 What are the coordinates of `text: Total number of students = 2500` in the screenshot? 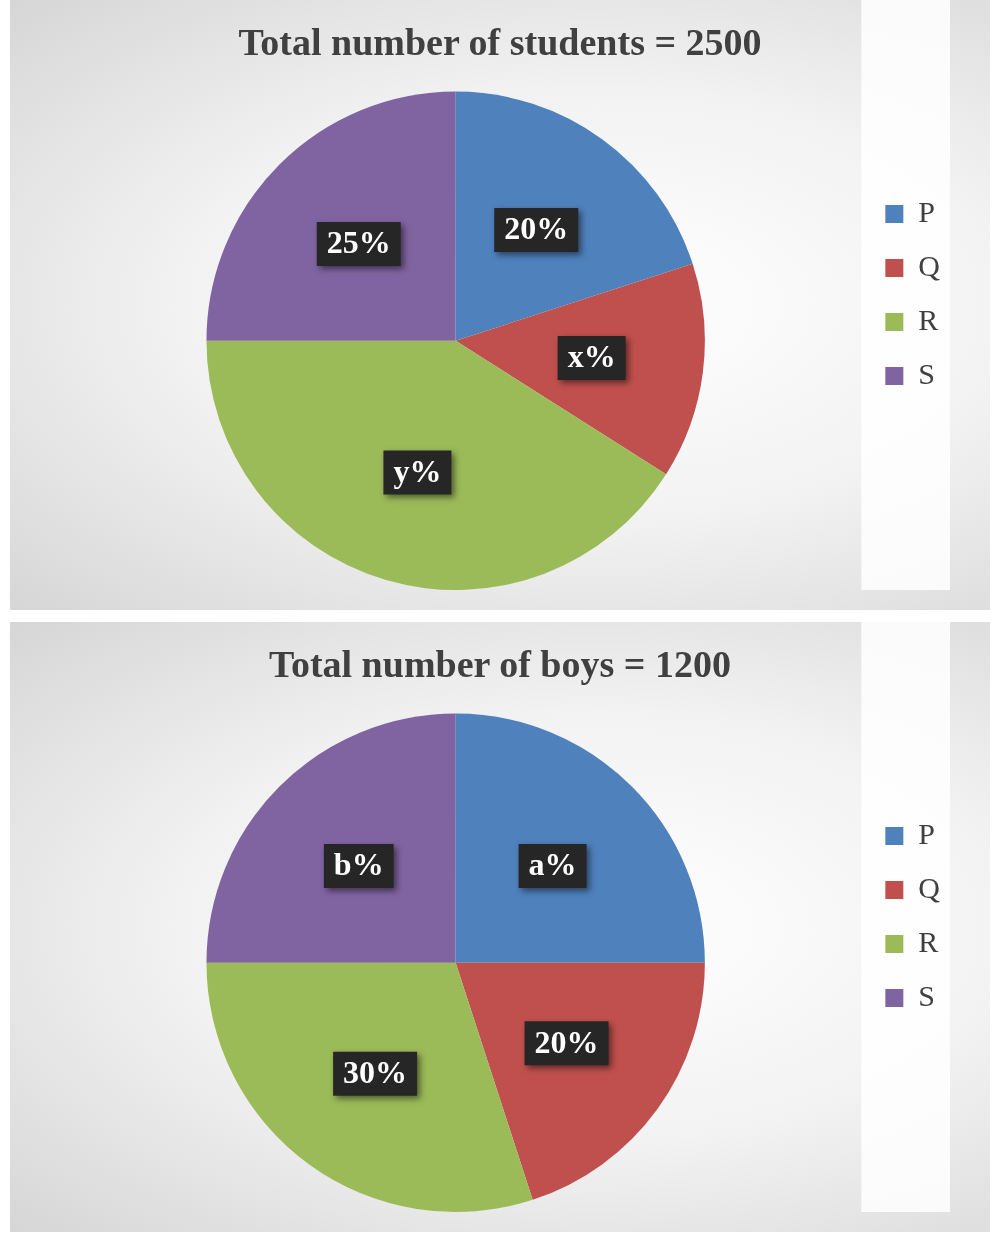 It's located at (500, 41).